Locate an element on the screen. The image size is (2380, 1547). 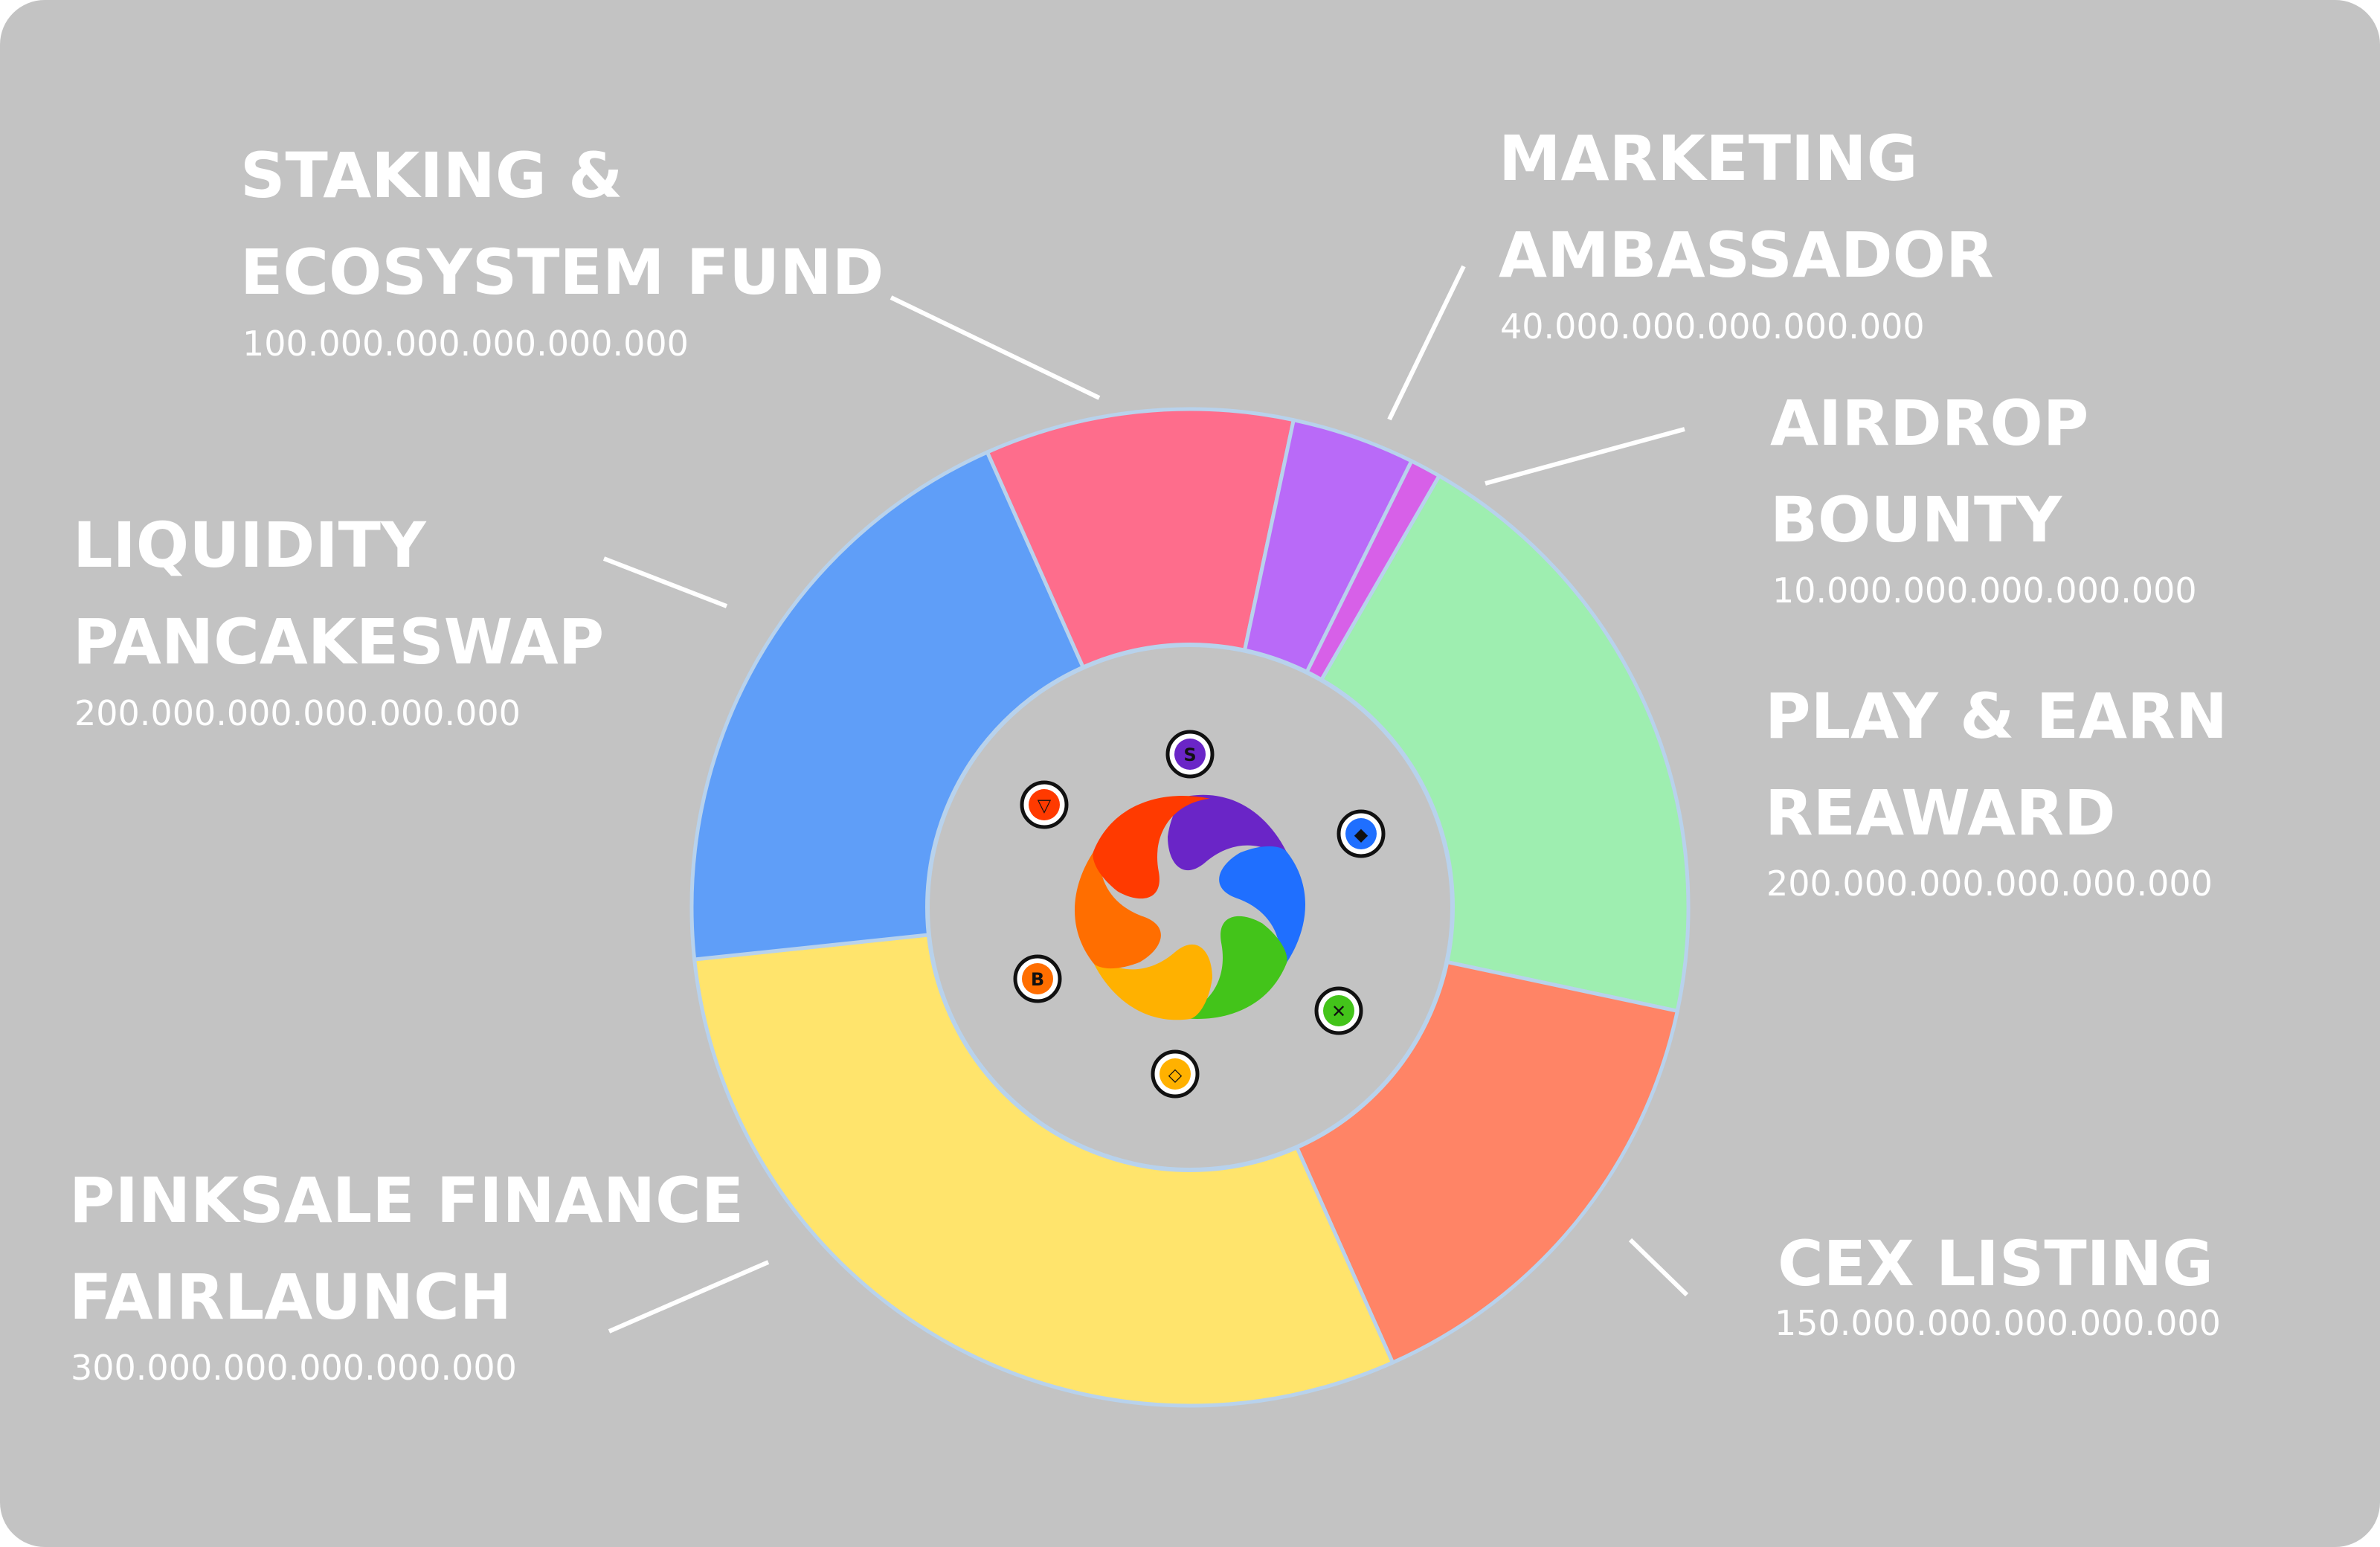
leader-marketing is located at coordinates (1427, 343).